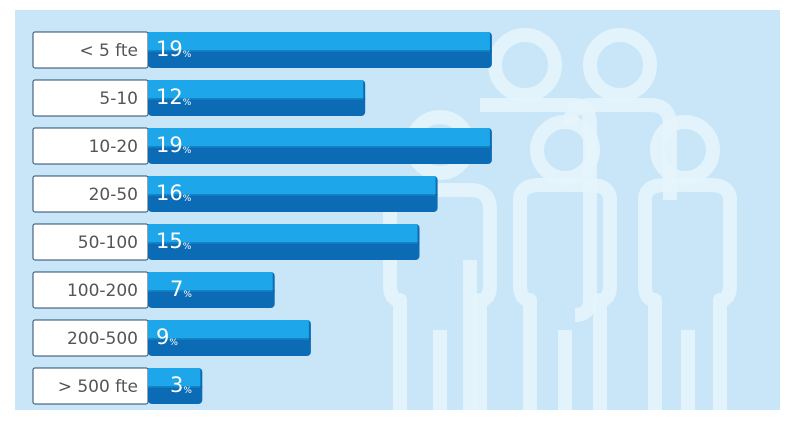  I want to click on value-number: 12, so click(169, 97).